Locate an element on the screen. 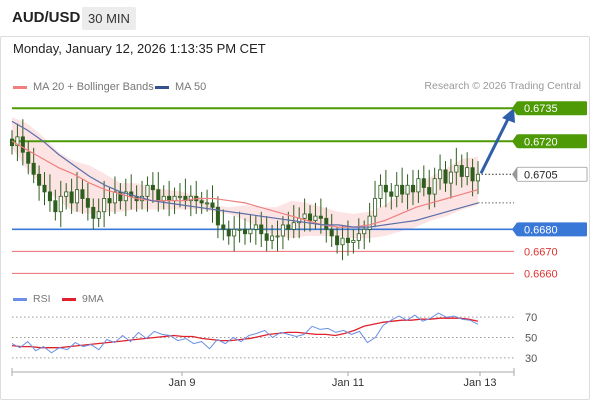  ma20-legend-label: MA 20 + Bollinger Bands is located at coordinates (93, 87).